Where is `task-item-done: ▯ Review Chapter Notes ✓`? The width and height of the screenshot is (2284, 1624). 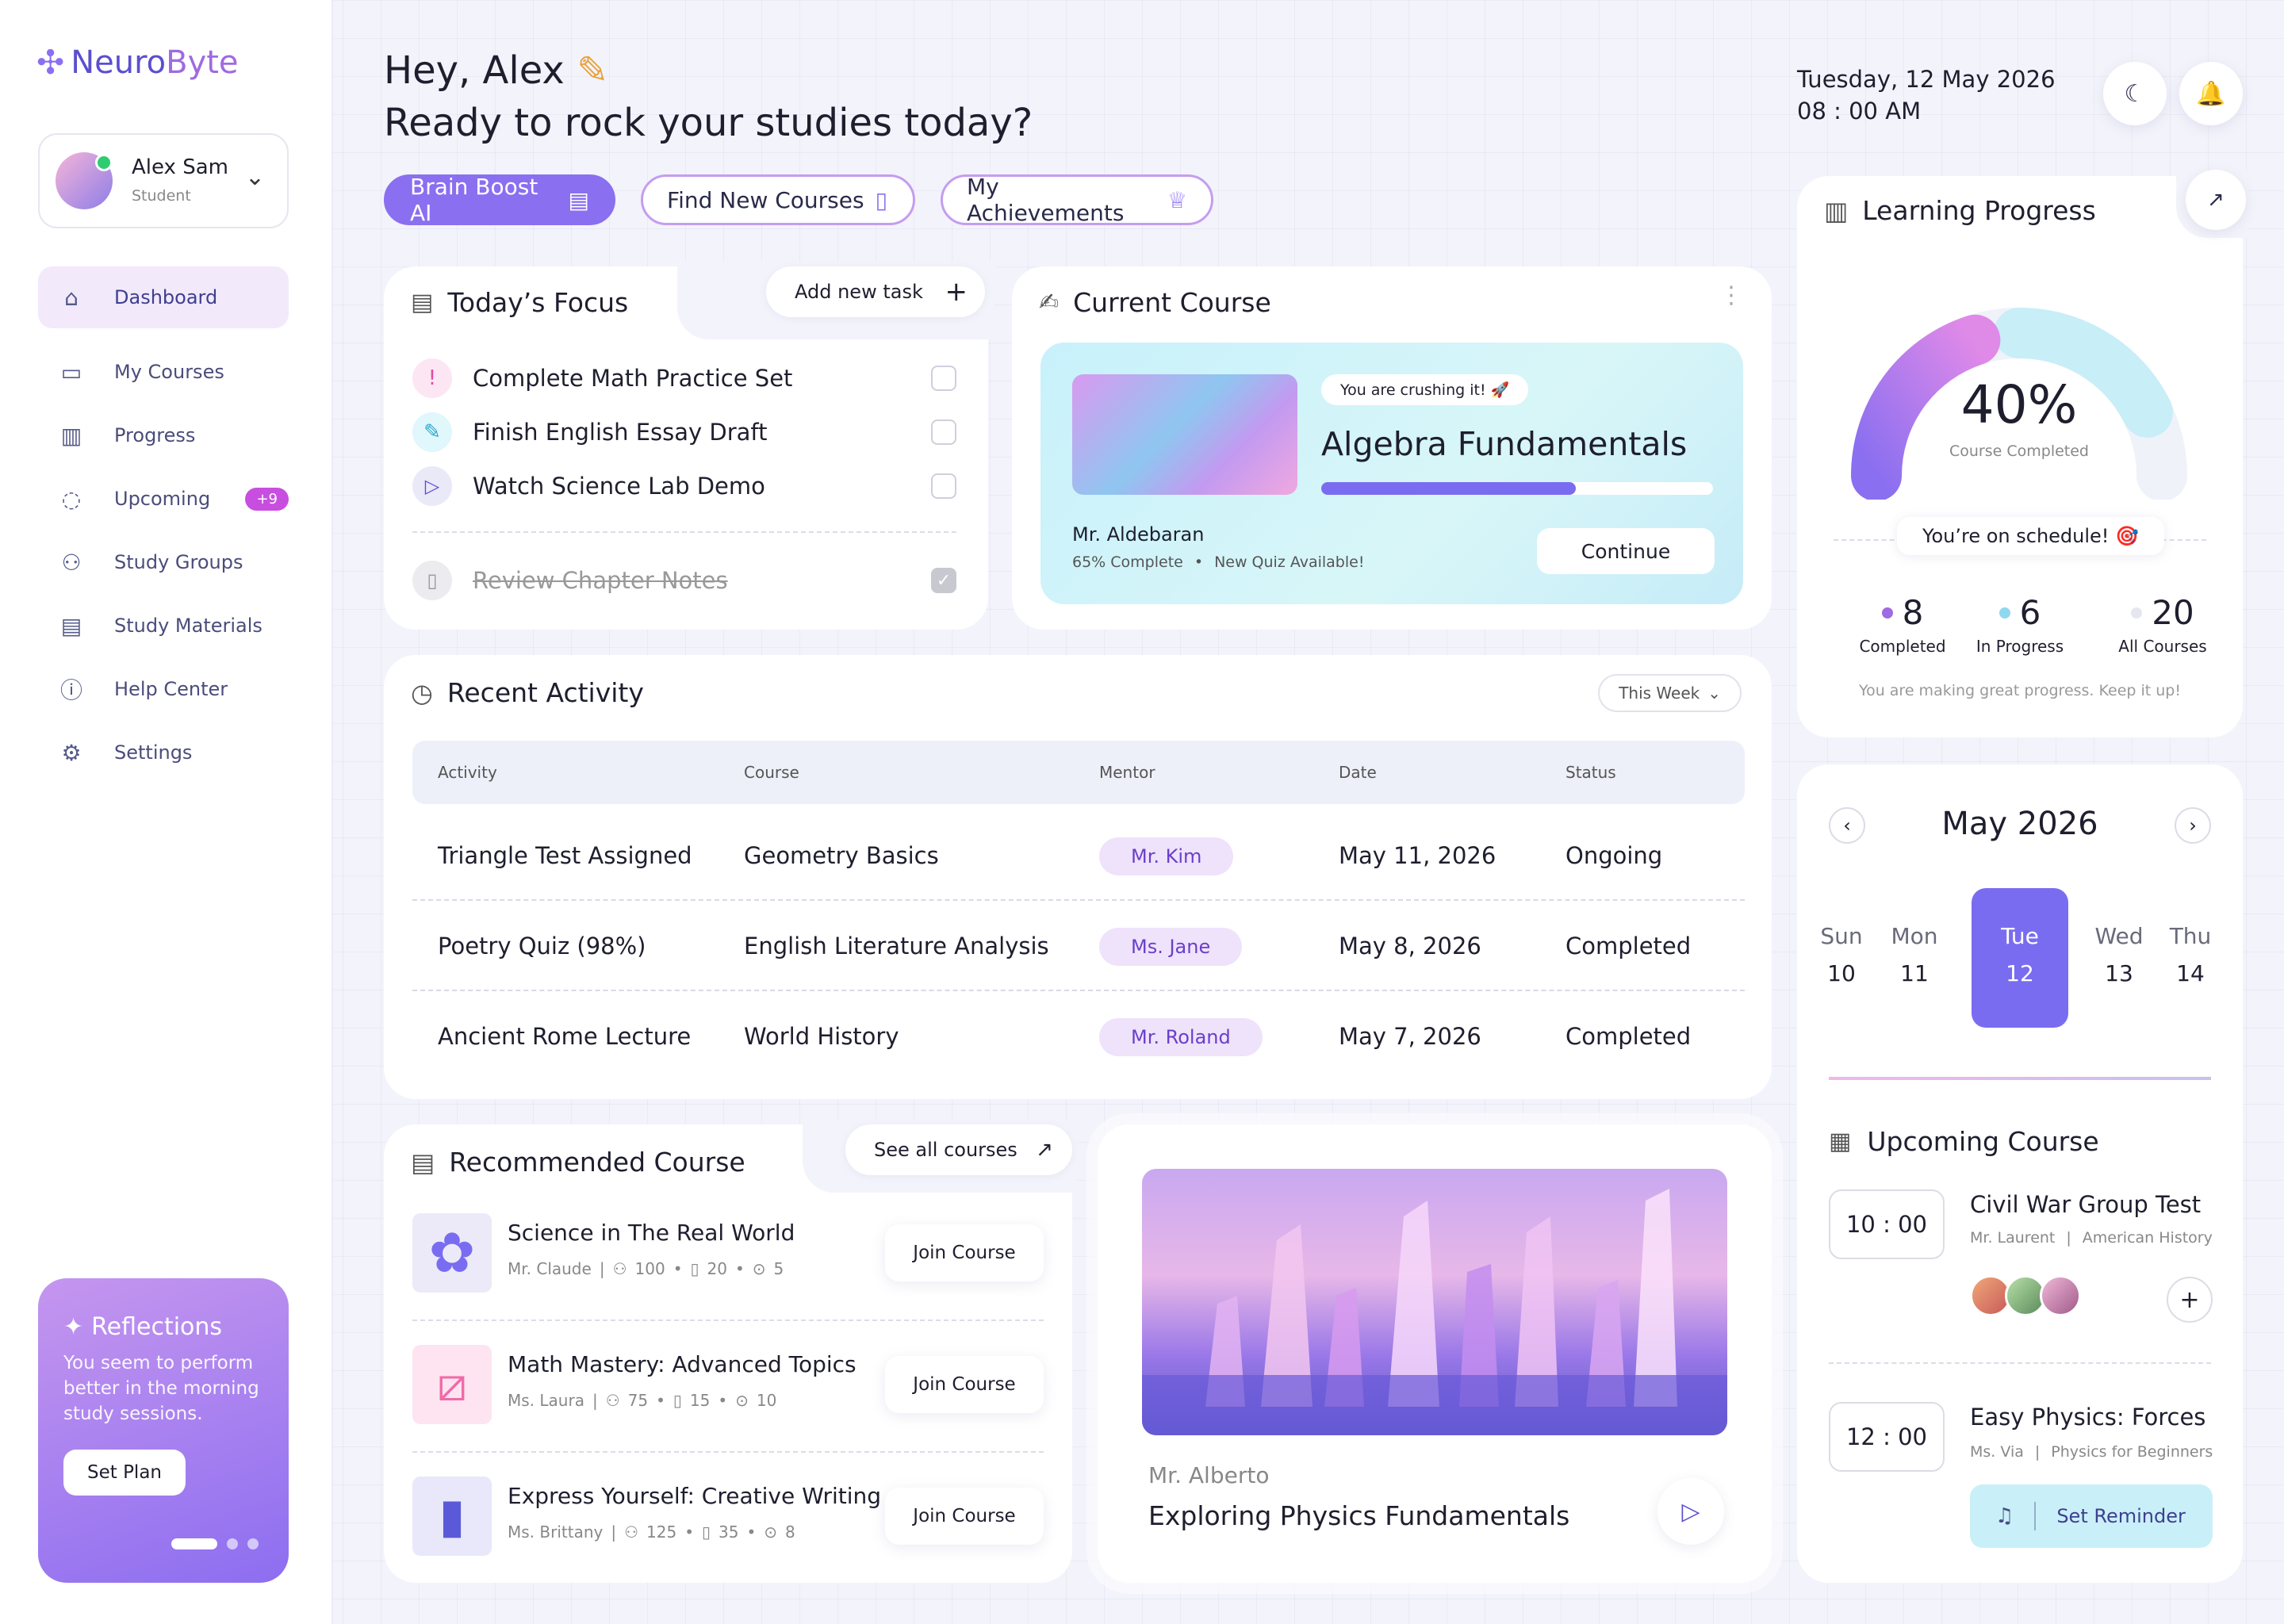 task-item-done: ▯ Review Chapter Notes ✓ is located at coordinates (684, 580).